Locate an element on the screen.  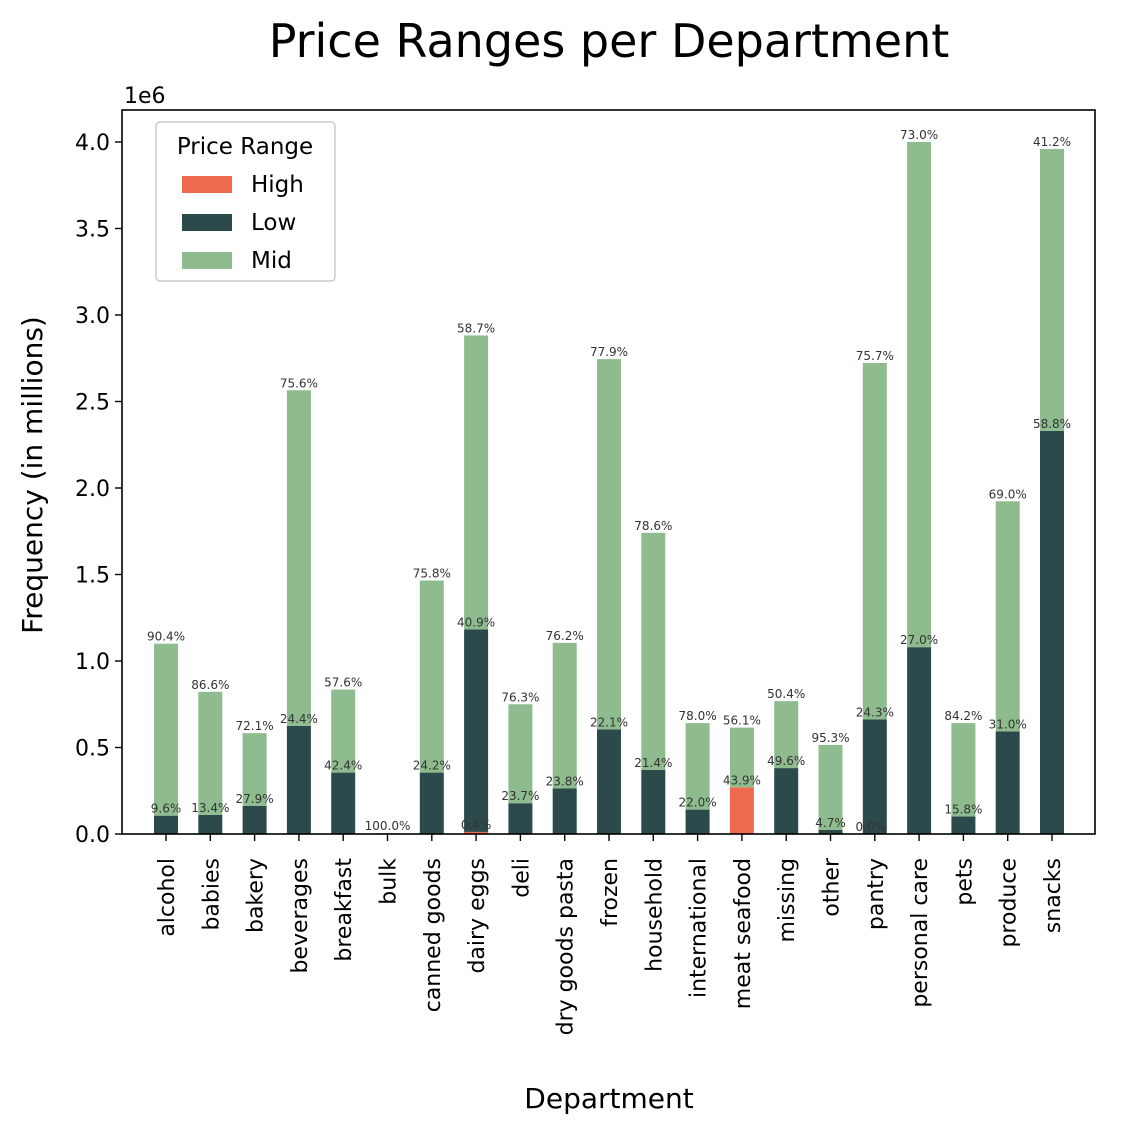
data-label: 0.4% is located at coordinates (476, 825).